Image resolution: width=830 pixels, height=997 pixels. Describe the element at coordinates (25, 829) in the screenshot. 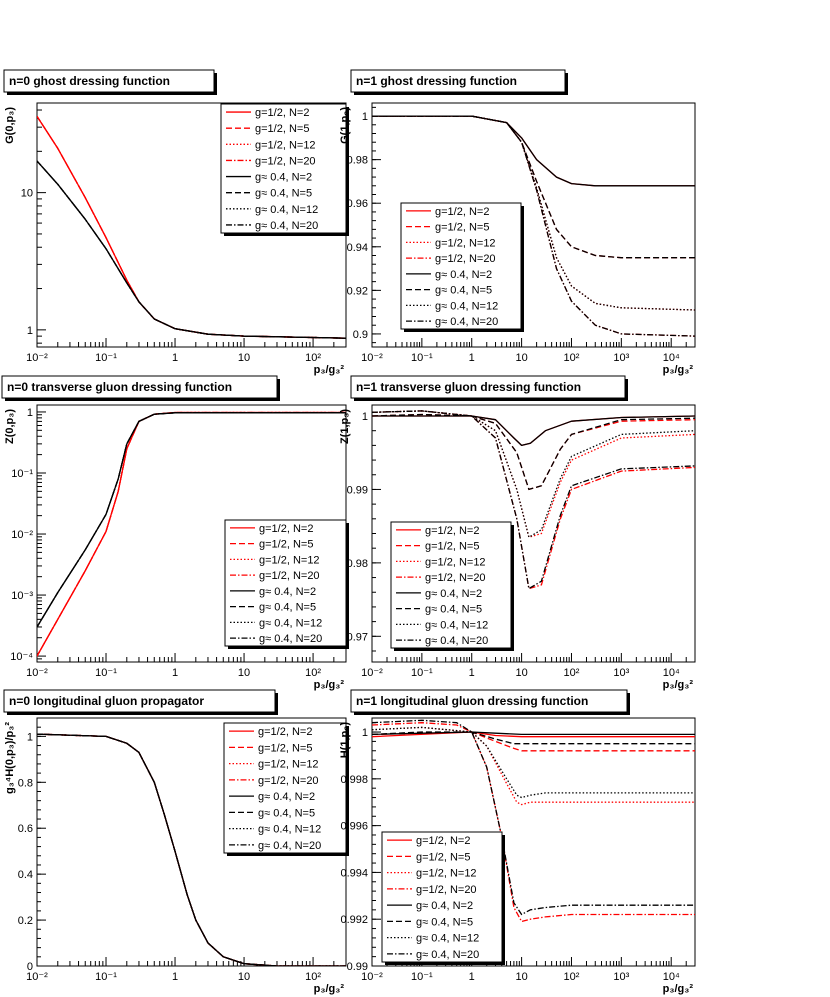

I see `y-tick-label: 0.6` at that location.